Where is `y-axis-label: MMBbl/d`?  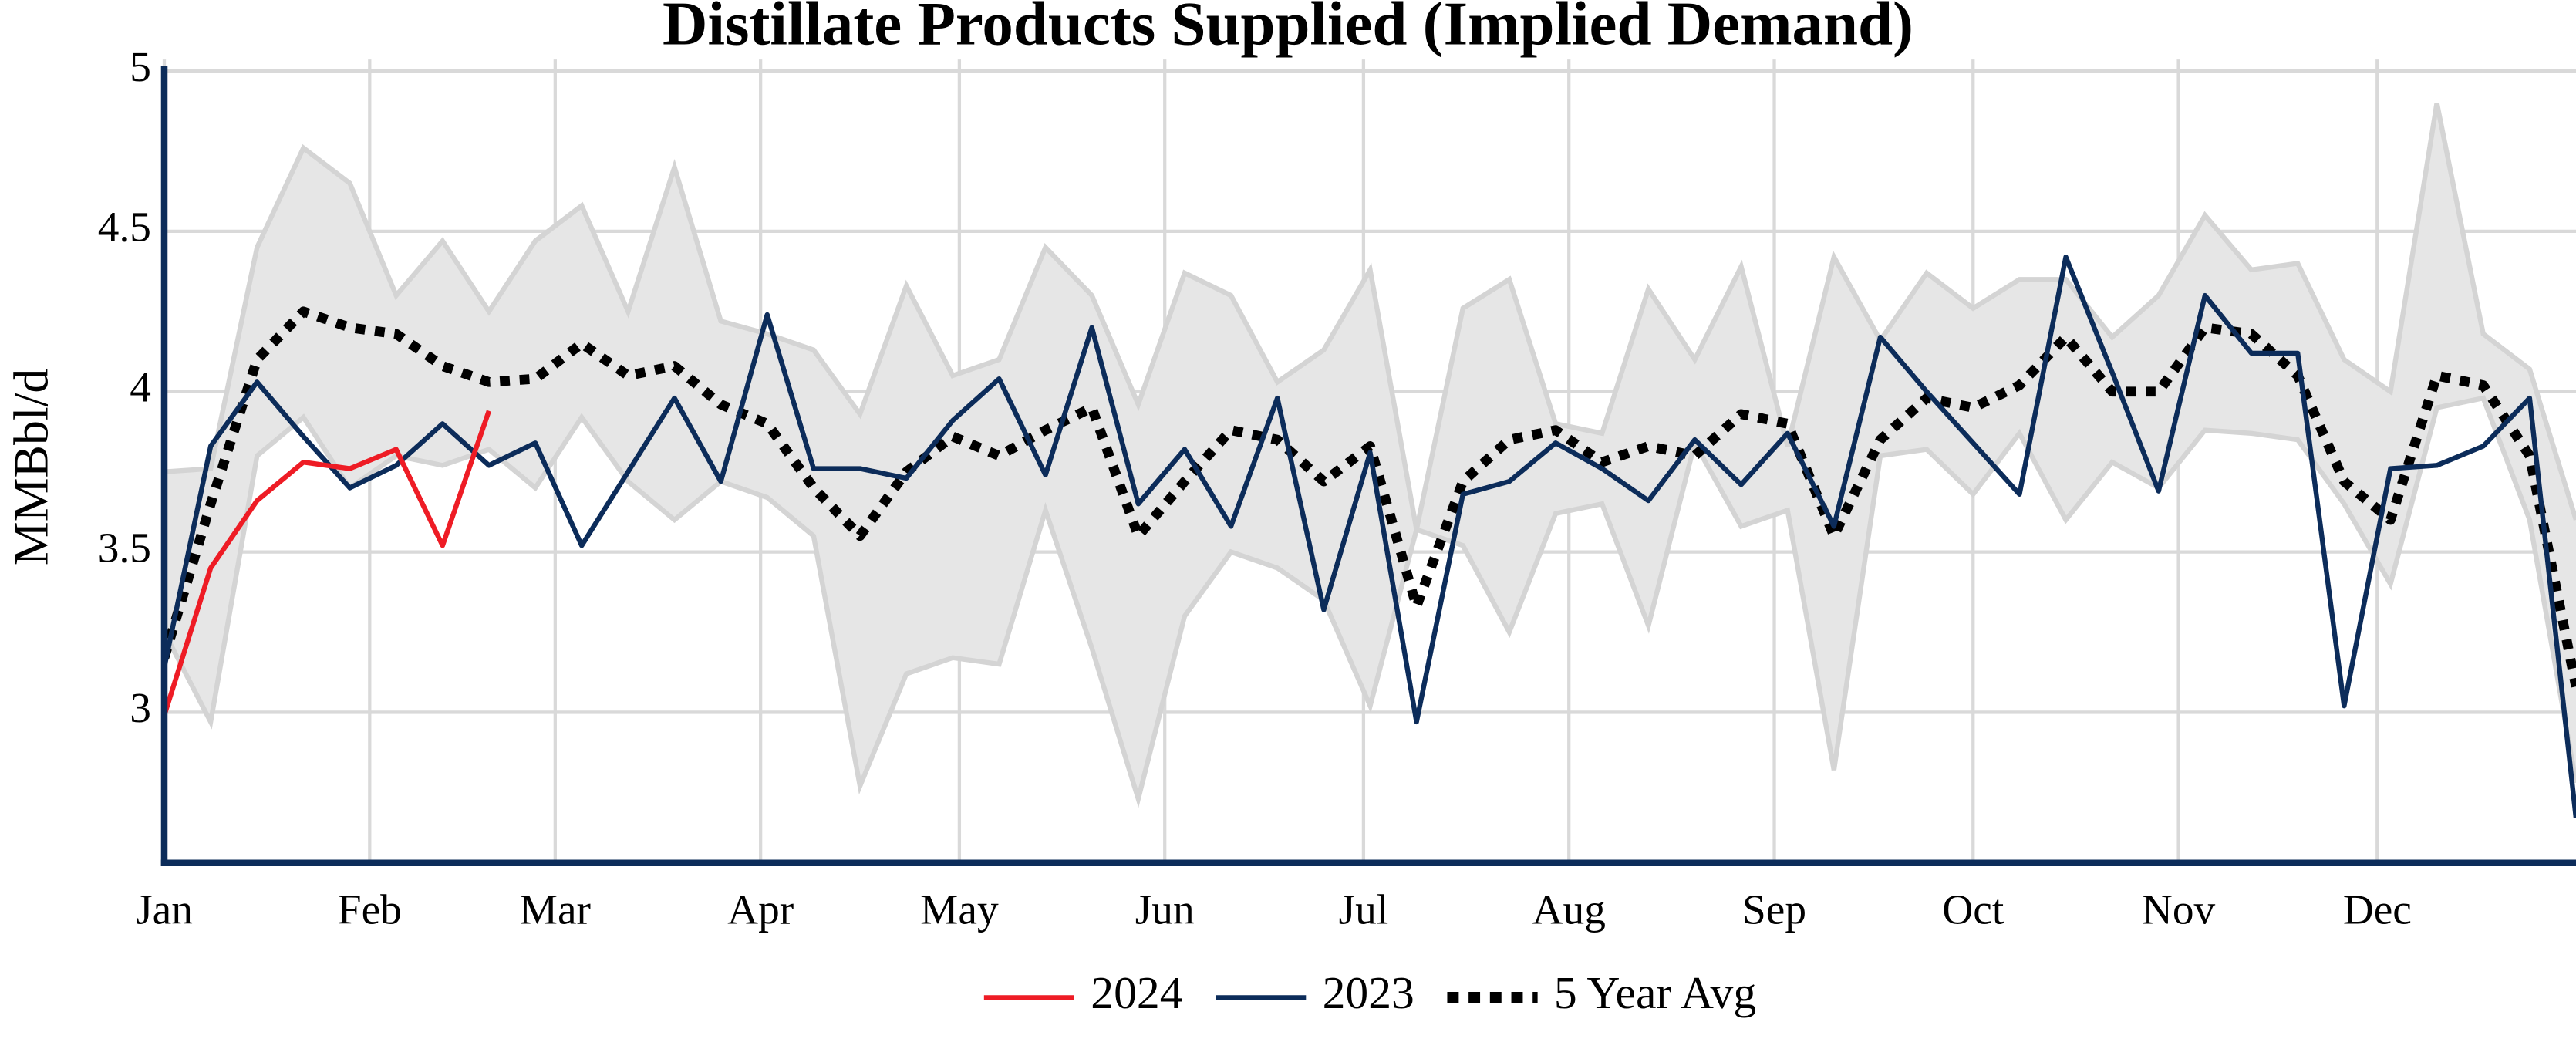 y-axis-label: MMBbl/d is located at coordinates (31, 467).